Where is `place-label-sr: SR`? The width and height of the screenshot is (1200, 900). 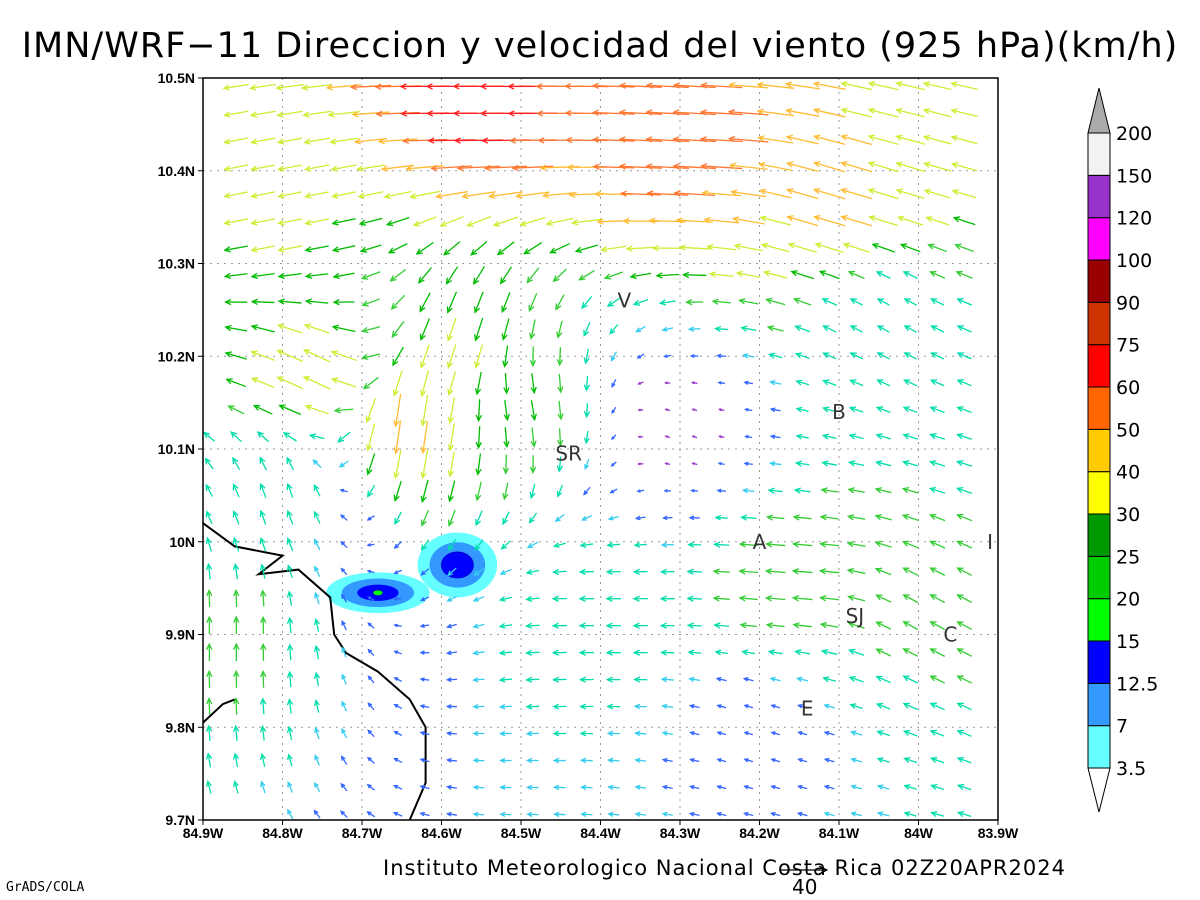
place-label-sr: SR is located at coordinates (568, 454).